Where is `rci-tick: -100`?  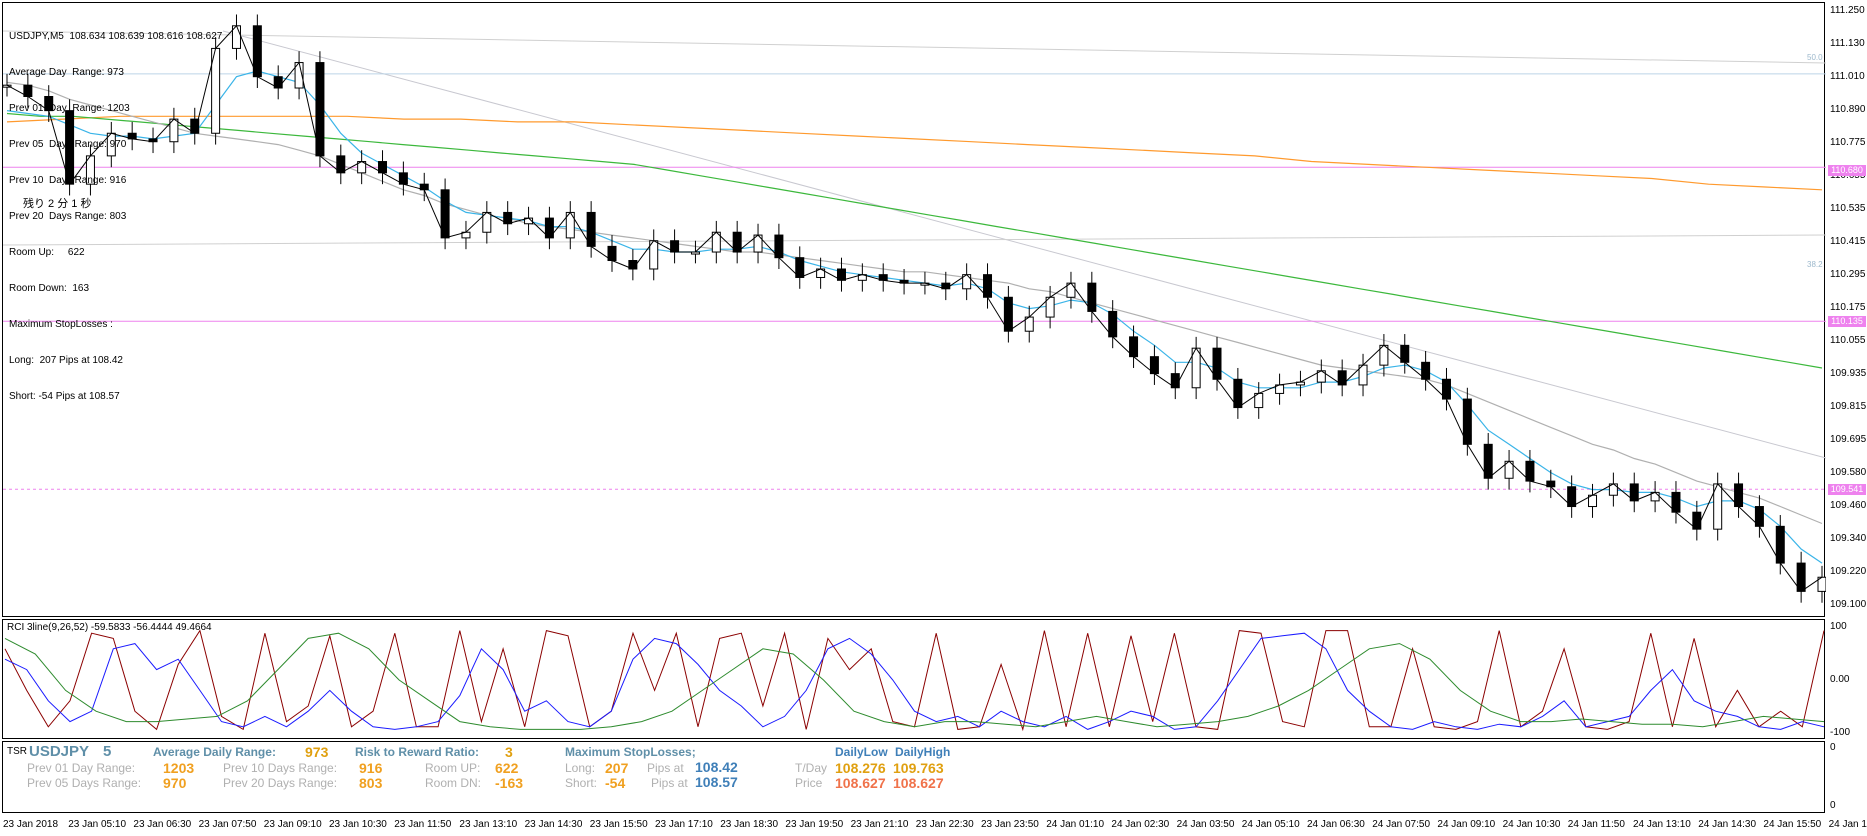
rci-tick: -100 is located at coordinates (1840, 732).